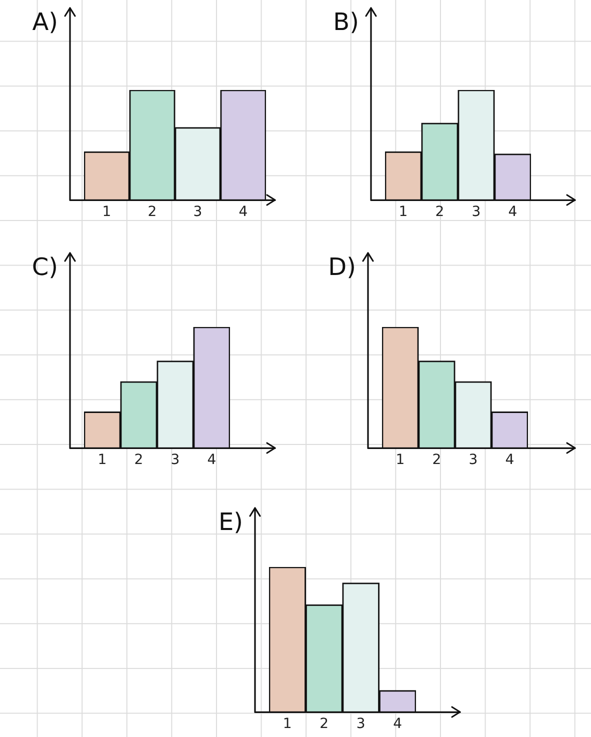 The height and width of the screenshot is (737, 591). Describe the element at coordinates (230, 522) in the screenshot. I see `chart-title: E)` at that location.